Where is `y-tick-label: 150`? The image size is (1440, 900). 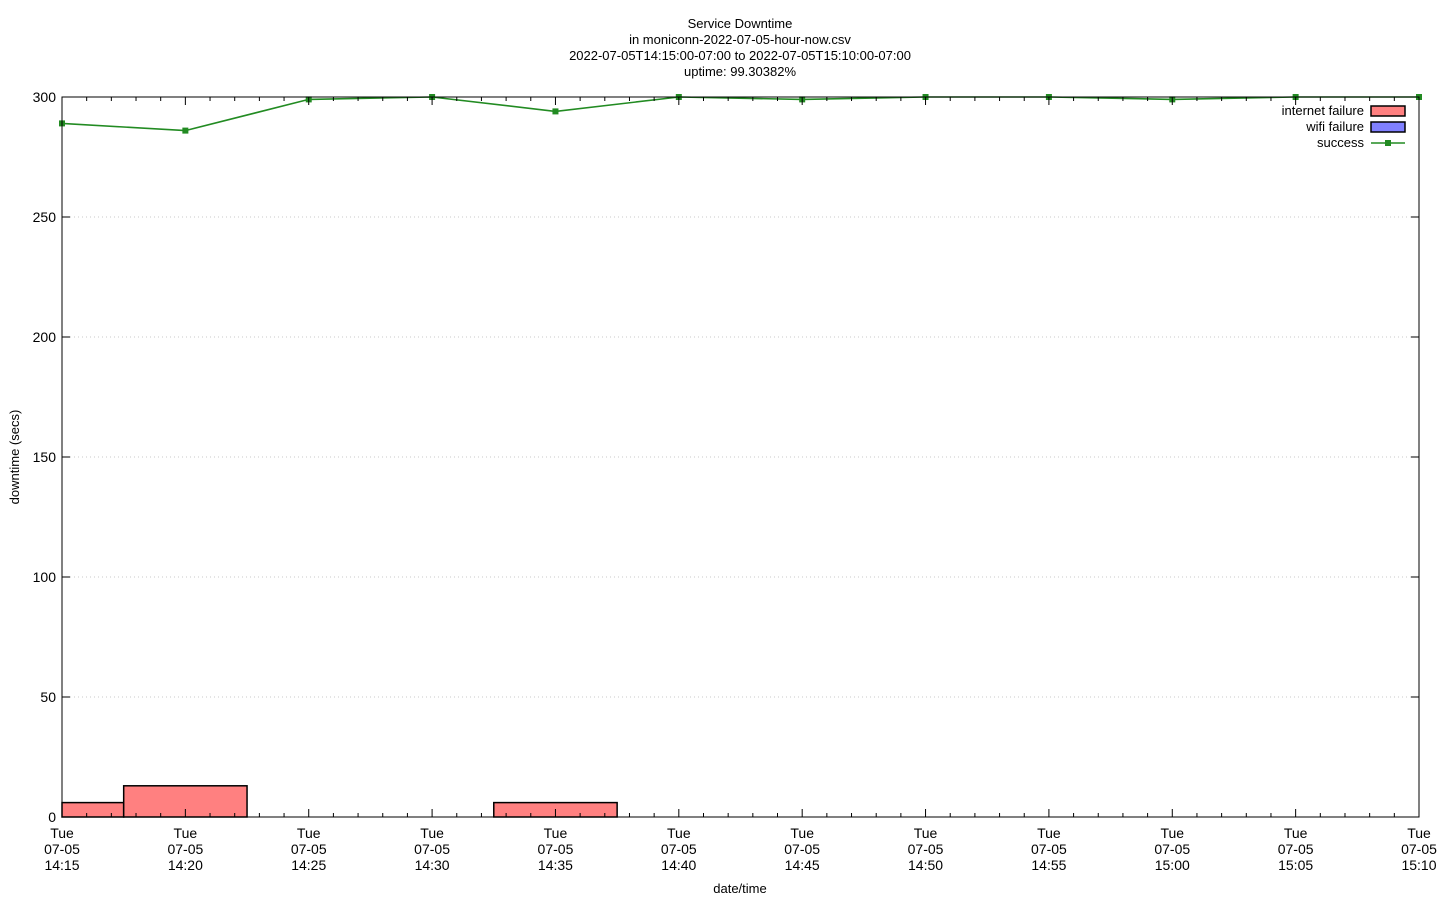 y-tick-label: 150 is located at coordinates (45, 457).